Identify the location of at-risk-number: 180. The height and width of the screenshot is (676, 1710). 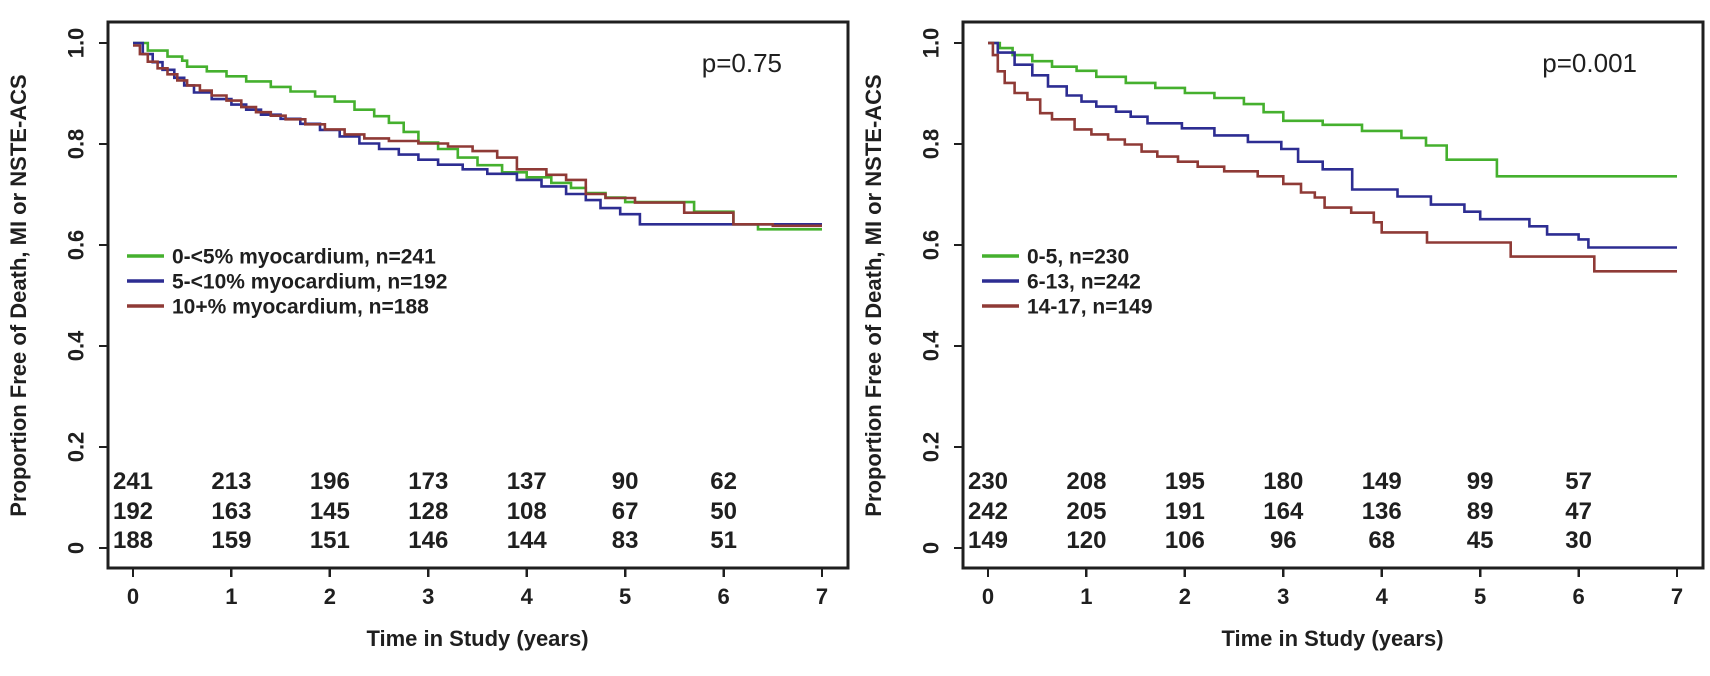
(1283, 481).